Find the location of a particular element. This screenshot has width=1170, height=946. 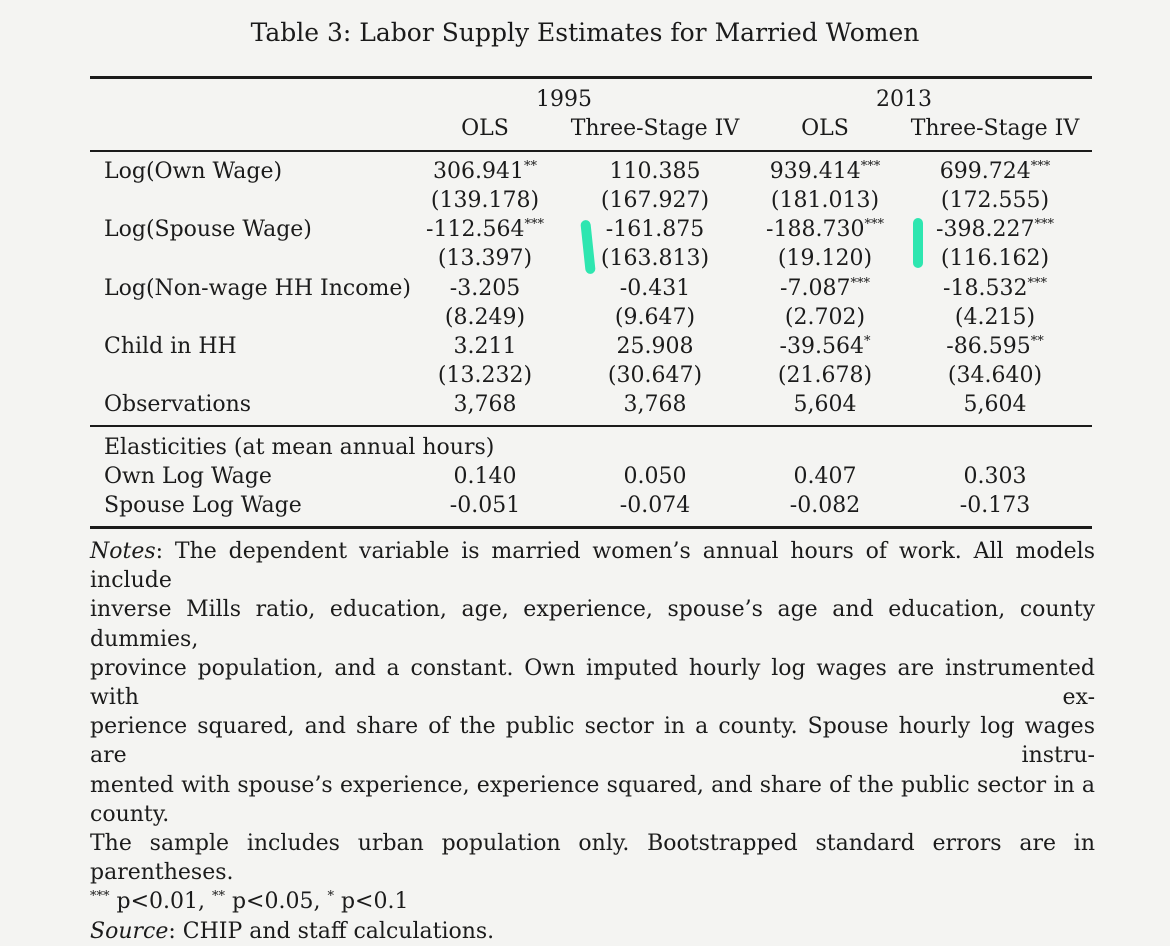

coefficient-cell: -161.875 is located at coordinates (655, 229).